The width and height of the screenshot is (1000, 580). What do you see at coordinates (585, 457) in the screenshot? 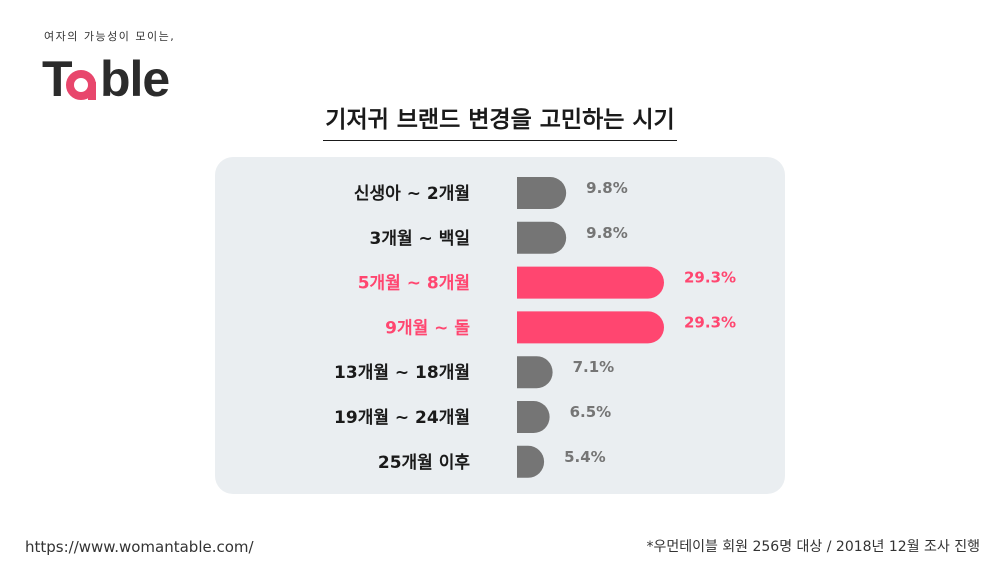
I see `value-label: 5.4%` at bounding box center [585, 457].